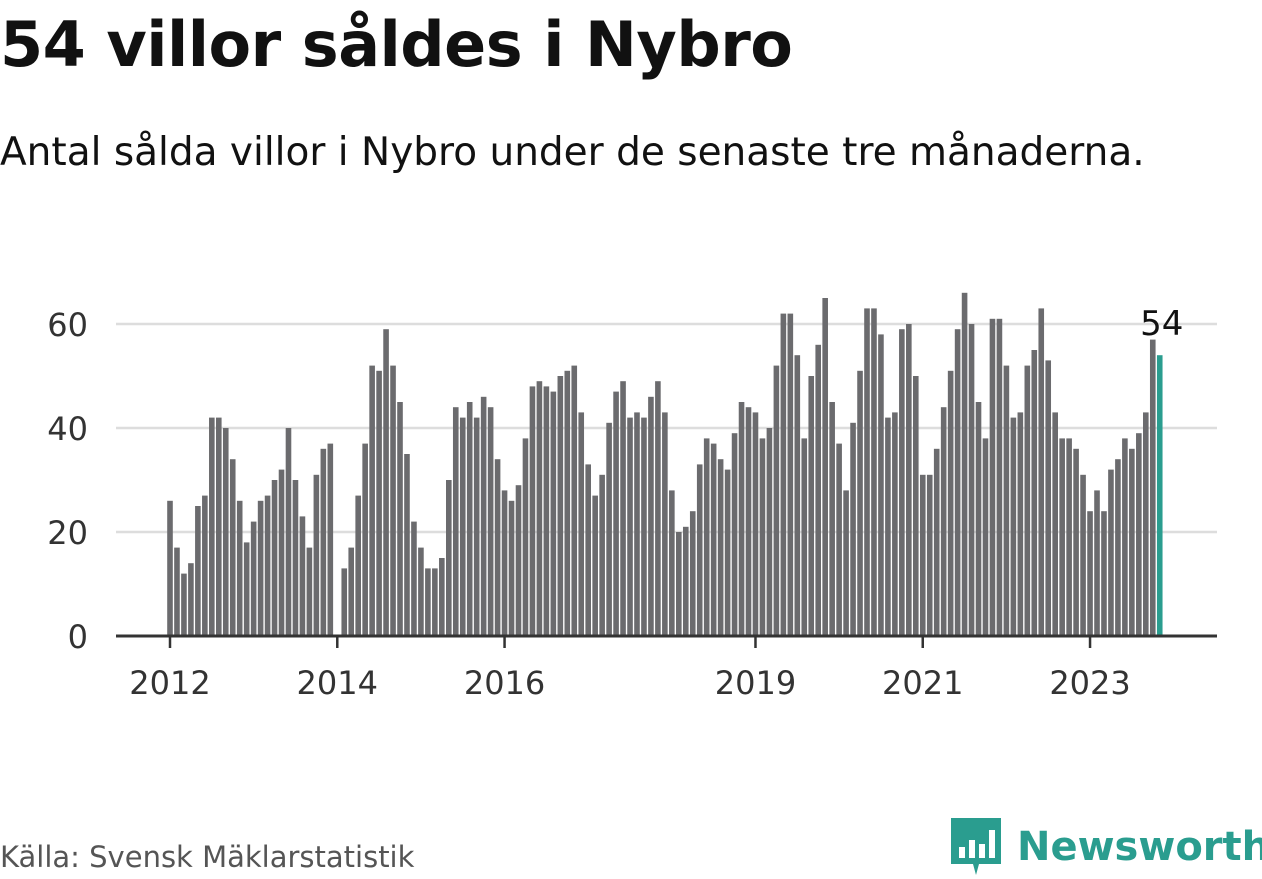 This screenshot has height=879, width=1262. I want to click on x-tick-label: 2016, so click(504, 683).